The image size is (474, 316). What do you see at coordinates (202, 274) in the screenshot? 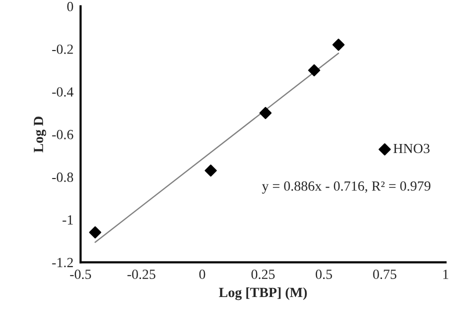
I see `x-tick-label: 0` at bounding box center [202, 274].